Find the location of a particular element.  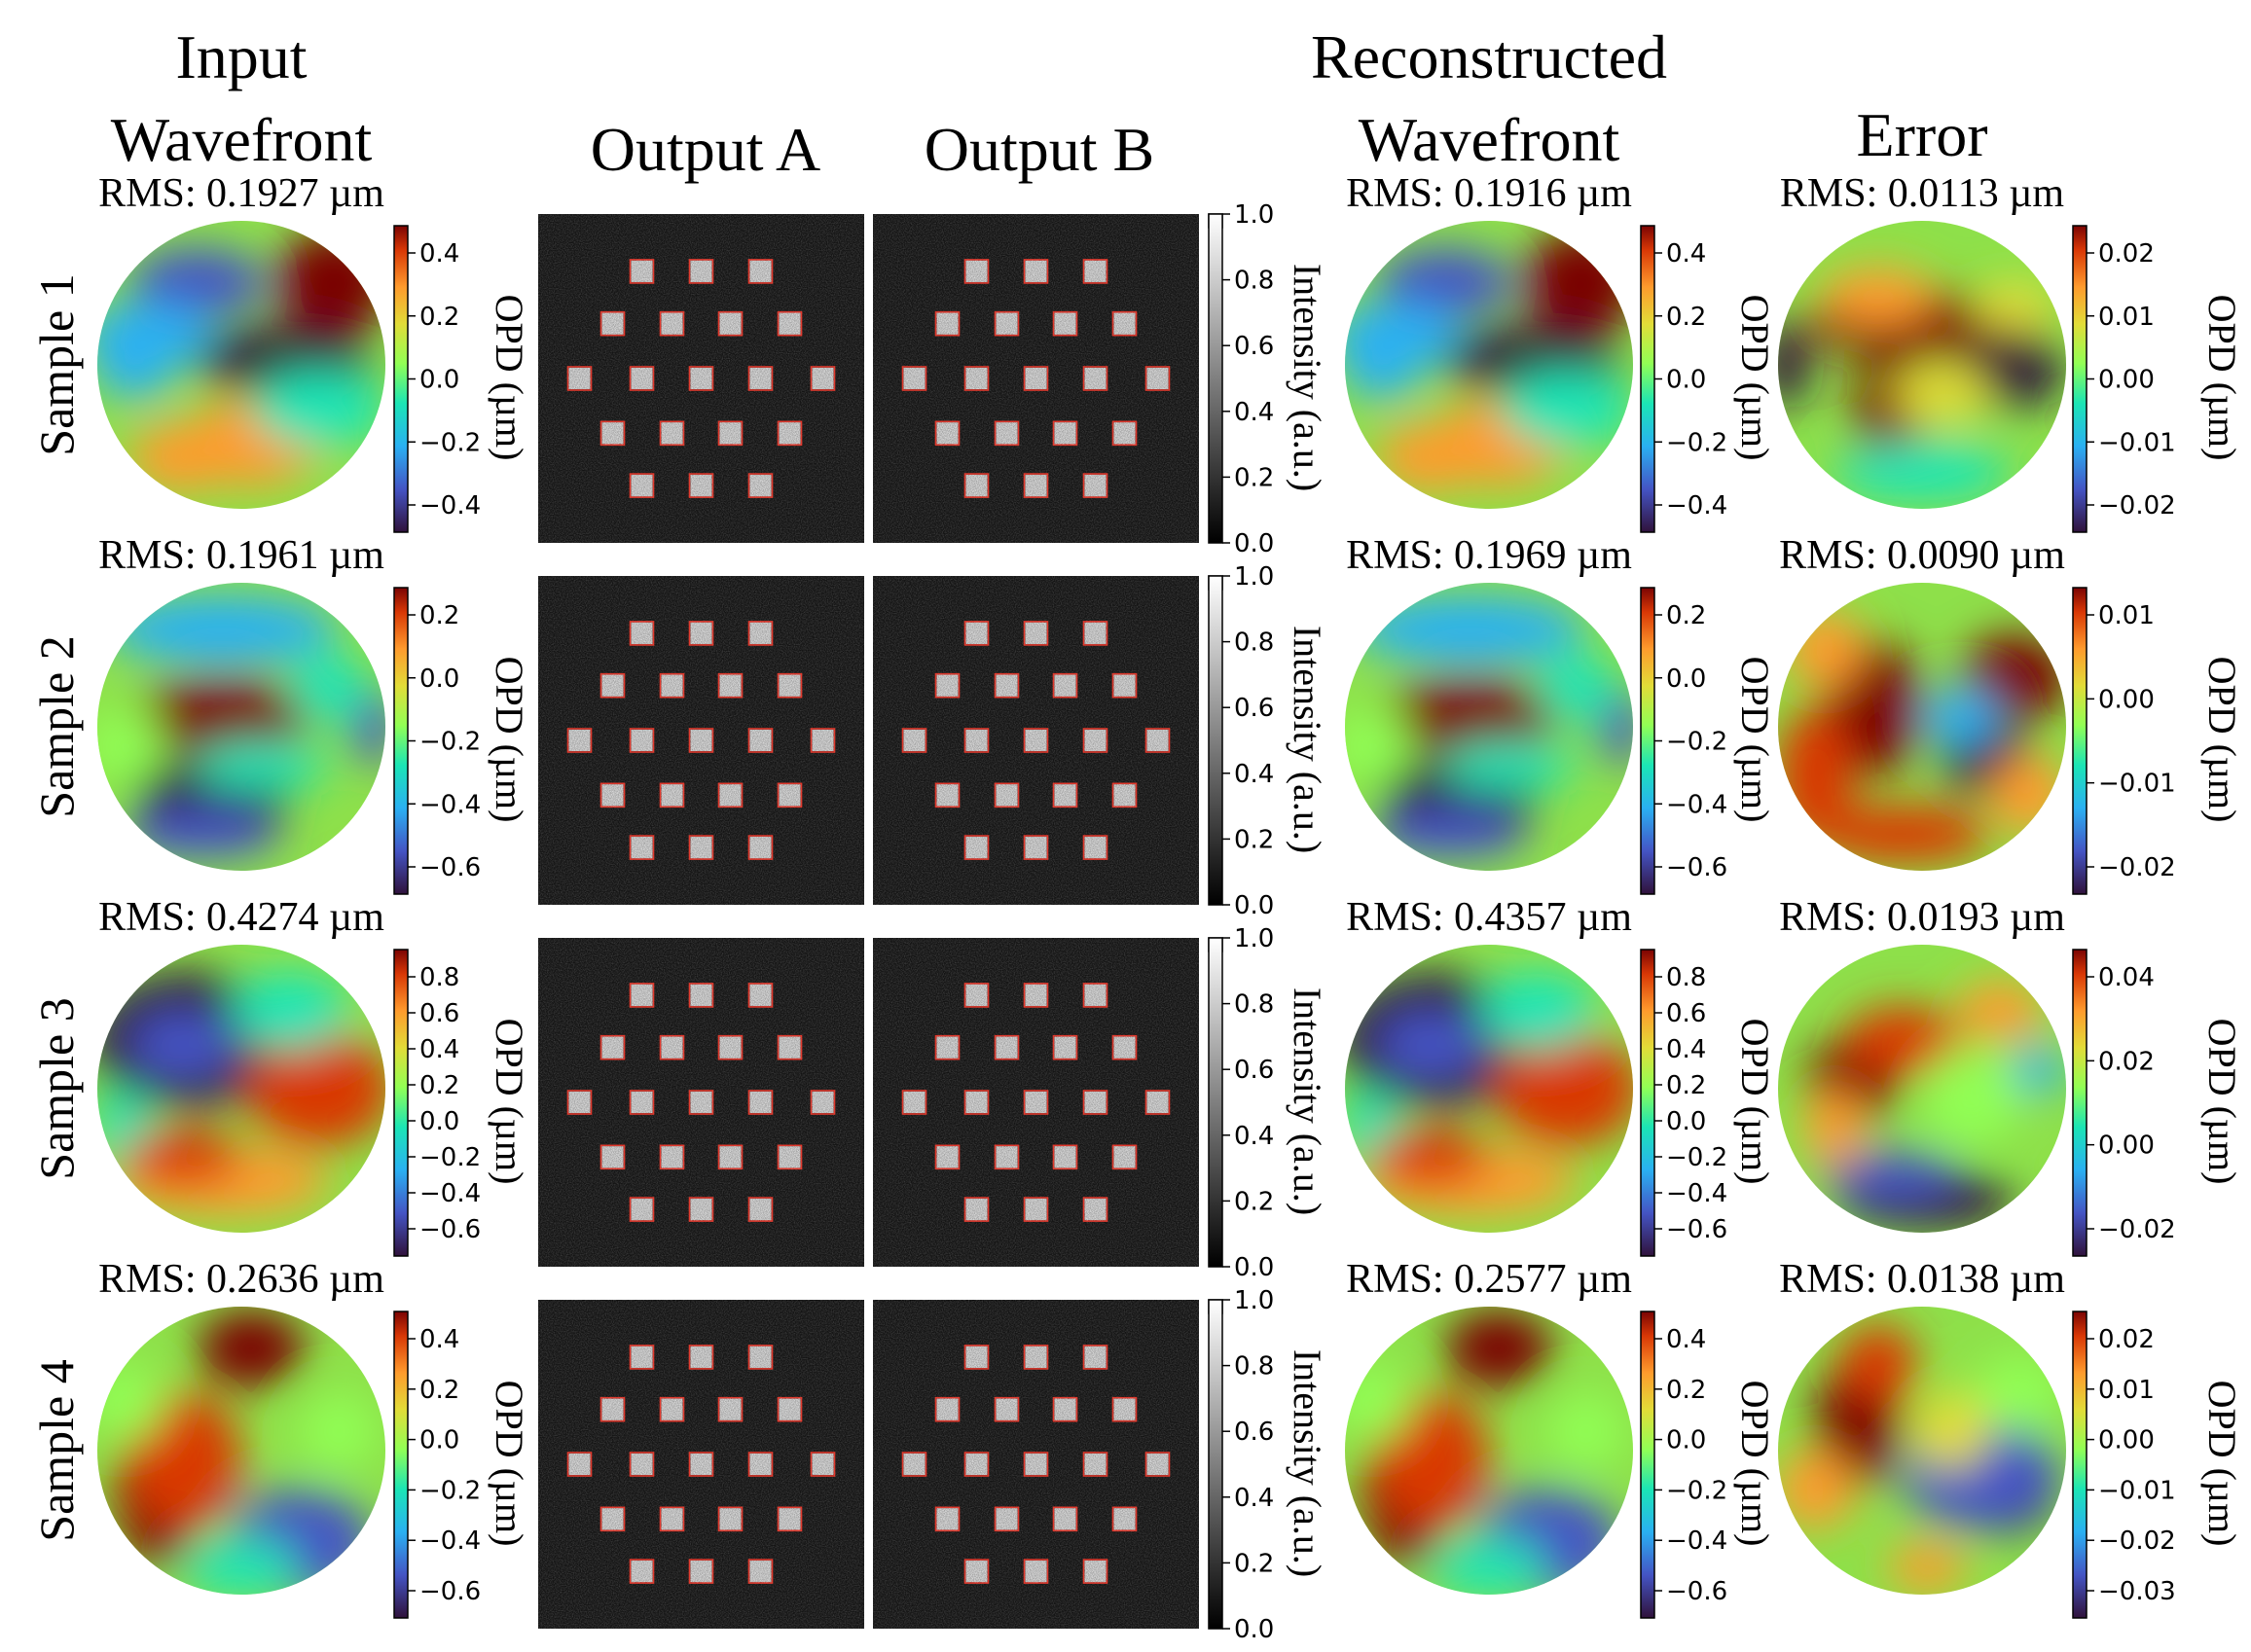

error-rms-label: RMS: 0.0090 µm is located at coordinates (1922, 555).